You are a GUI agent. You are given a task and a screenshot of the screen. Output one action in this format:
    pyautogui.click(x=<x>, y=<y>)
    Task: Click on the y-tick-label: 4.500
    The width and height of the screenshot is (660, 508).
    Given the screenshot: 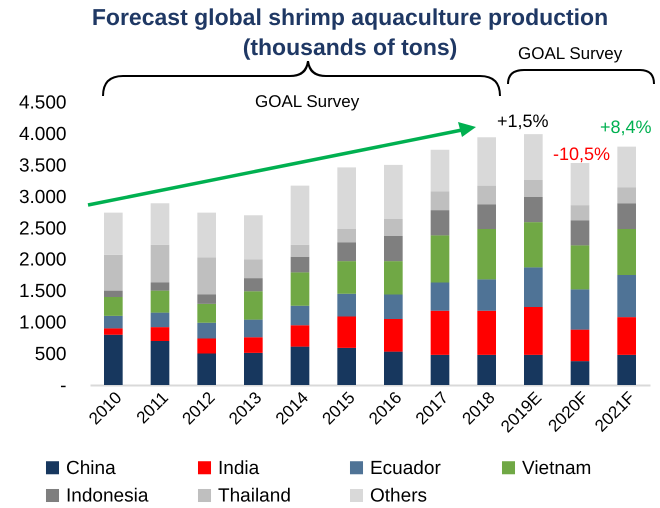 What is the action you would take?
    pyautogui.click(x=42, y=103)
    